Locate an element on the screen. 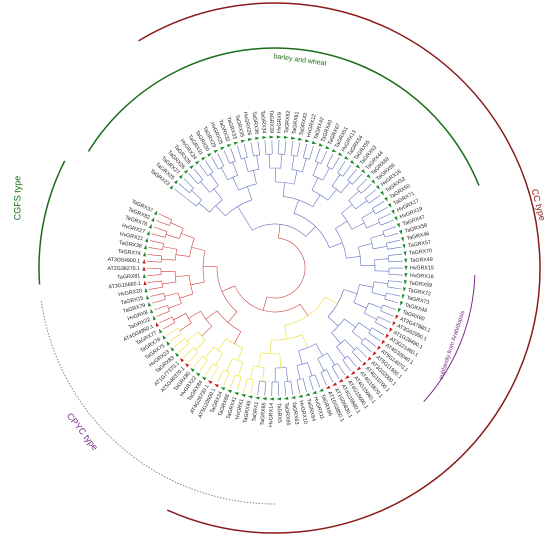 This screenshot has width=550, height=539. leaf-label: TaGRX64 is located at coordinates (310, 410).